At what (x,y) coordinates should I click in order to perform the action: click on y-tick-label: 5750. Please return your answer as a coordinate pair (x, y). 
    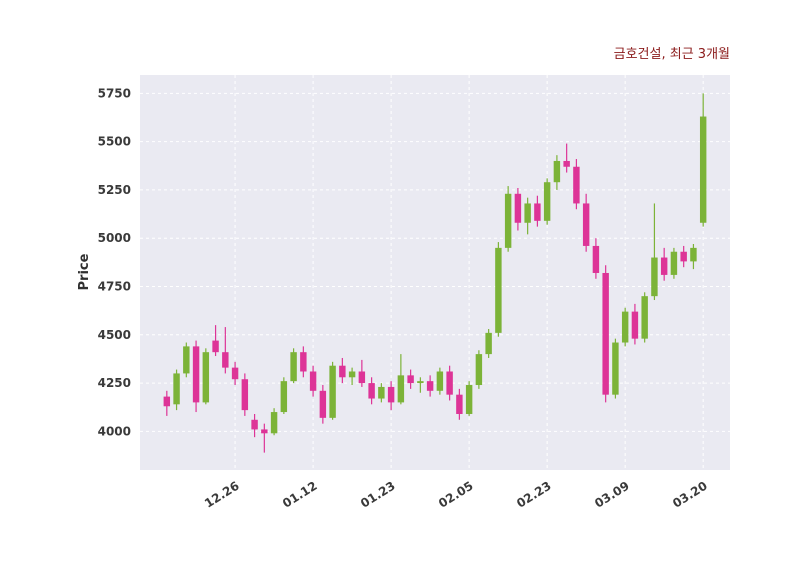
    Looking at the image, I should click on (114, 93).